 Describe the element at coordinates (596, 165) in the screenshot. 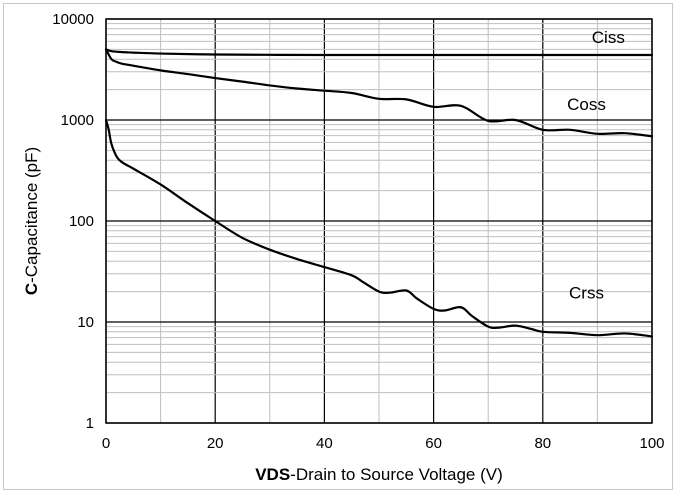

I see `series-labels: Ciss Coss Crss` at that location.